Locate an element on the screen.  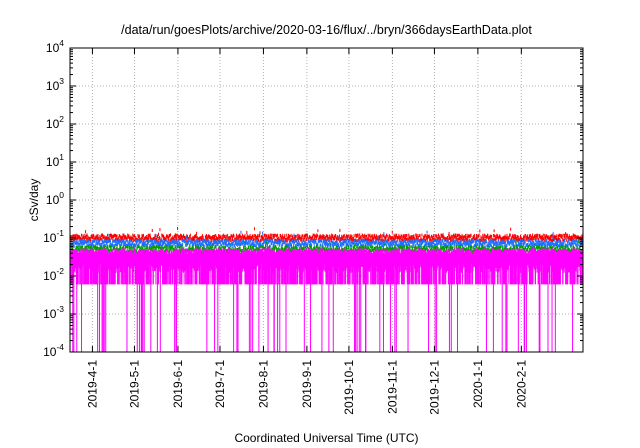
x-tick-label: 2019-6-1 is located at coordinates (178, 384).